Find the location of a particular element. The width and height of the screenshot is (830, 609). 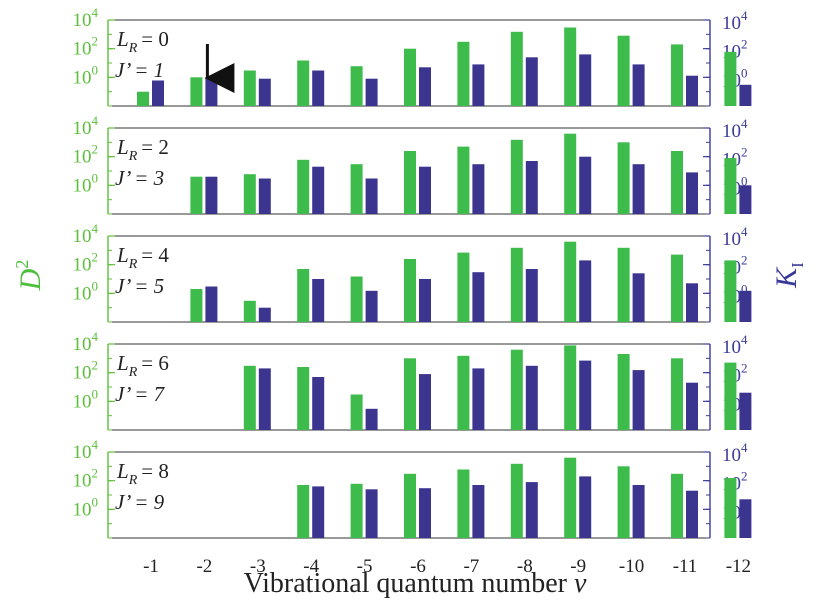

x-tick-label--10: -10 is located at coordinates (631, 566).